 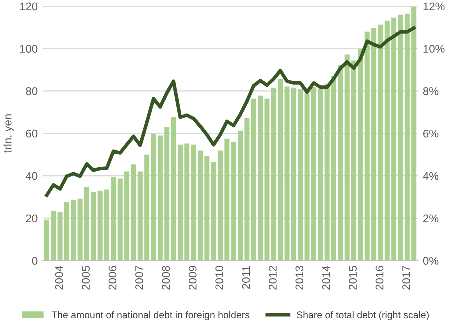 I want to click on y-axis-title: trln. yen, so click(x=9, y=134).